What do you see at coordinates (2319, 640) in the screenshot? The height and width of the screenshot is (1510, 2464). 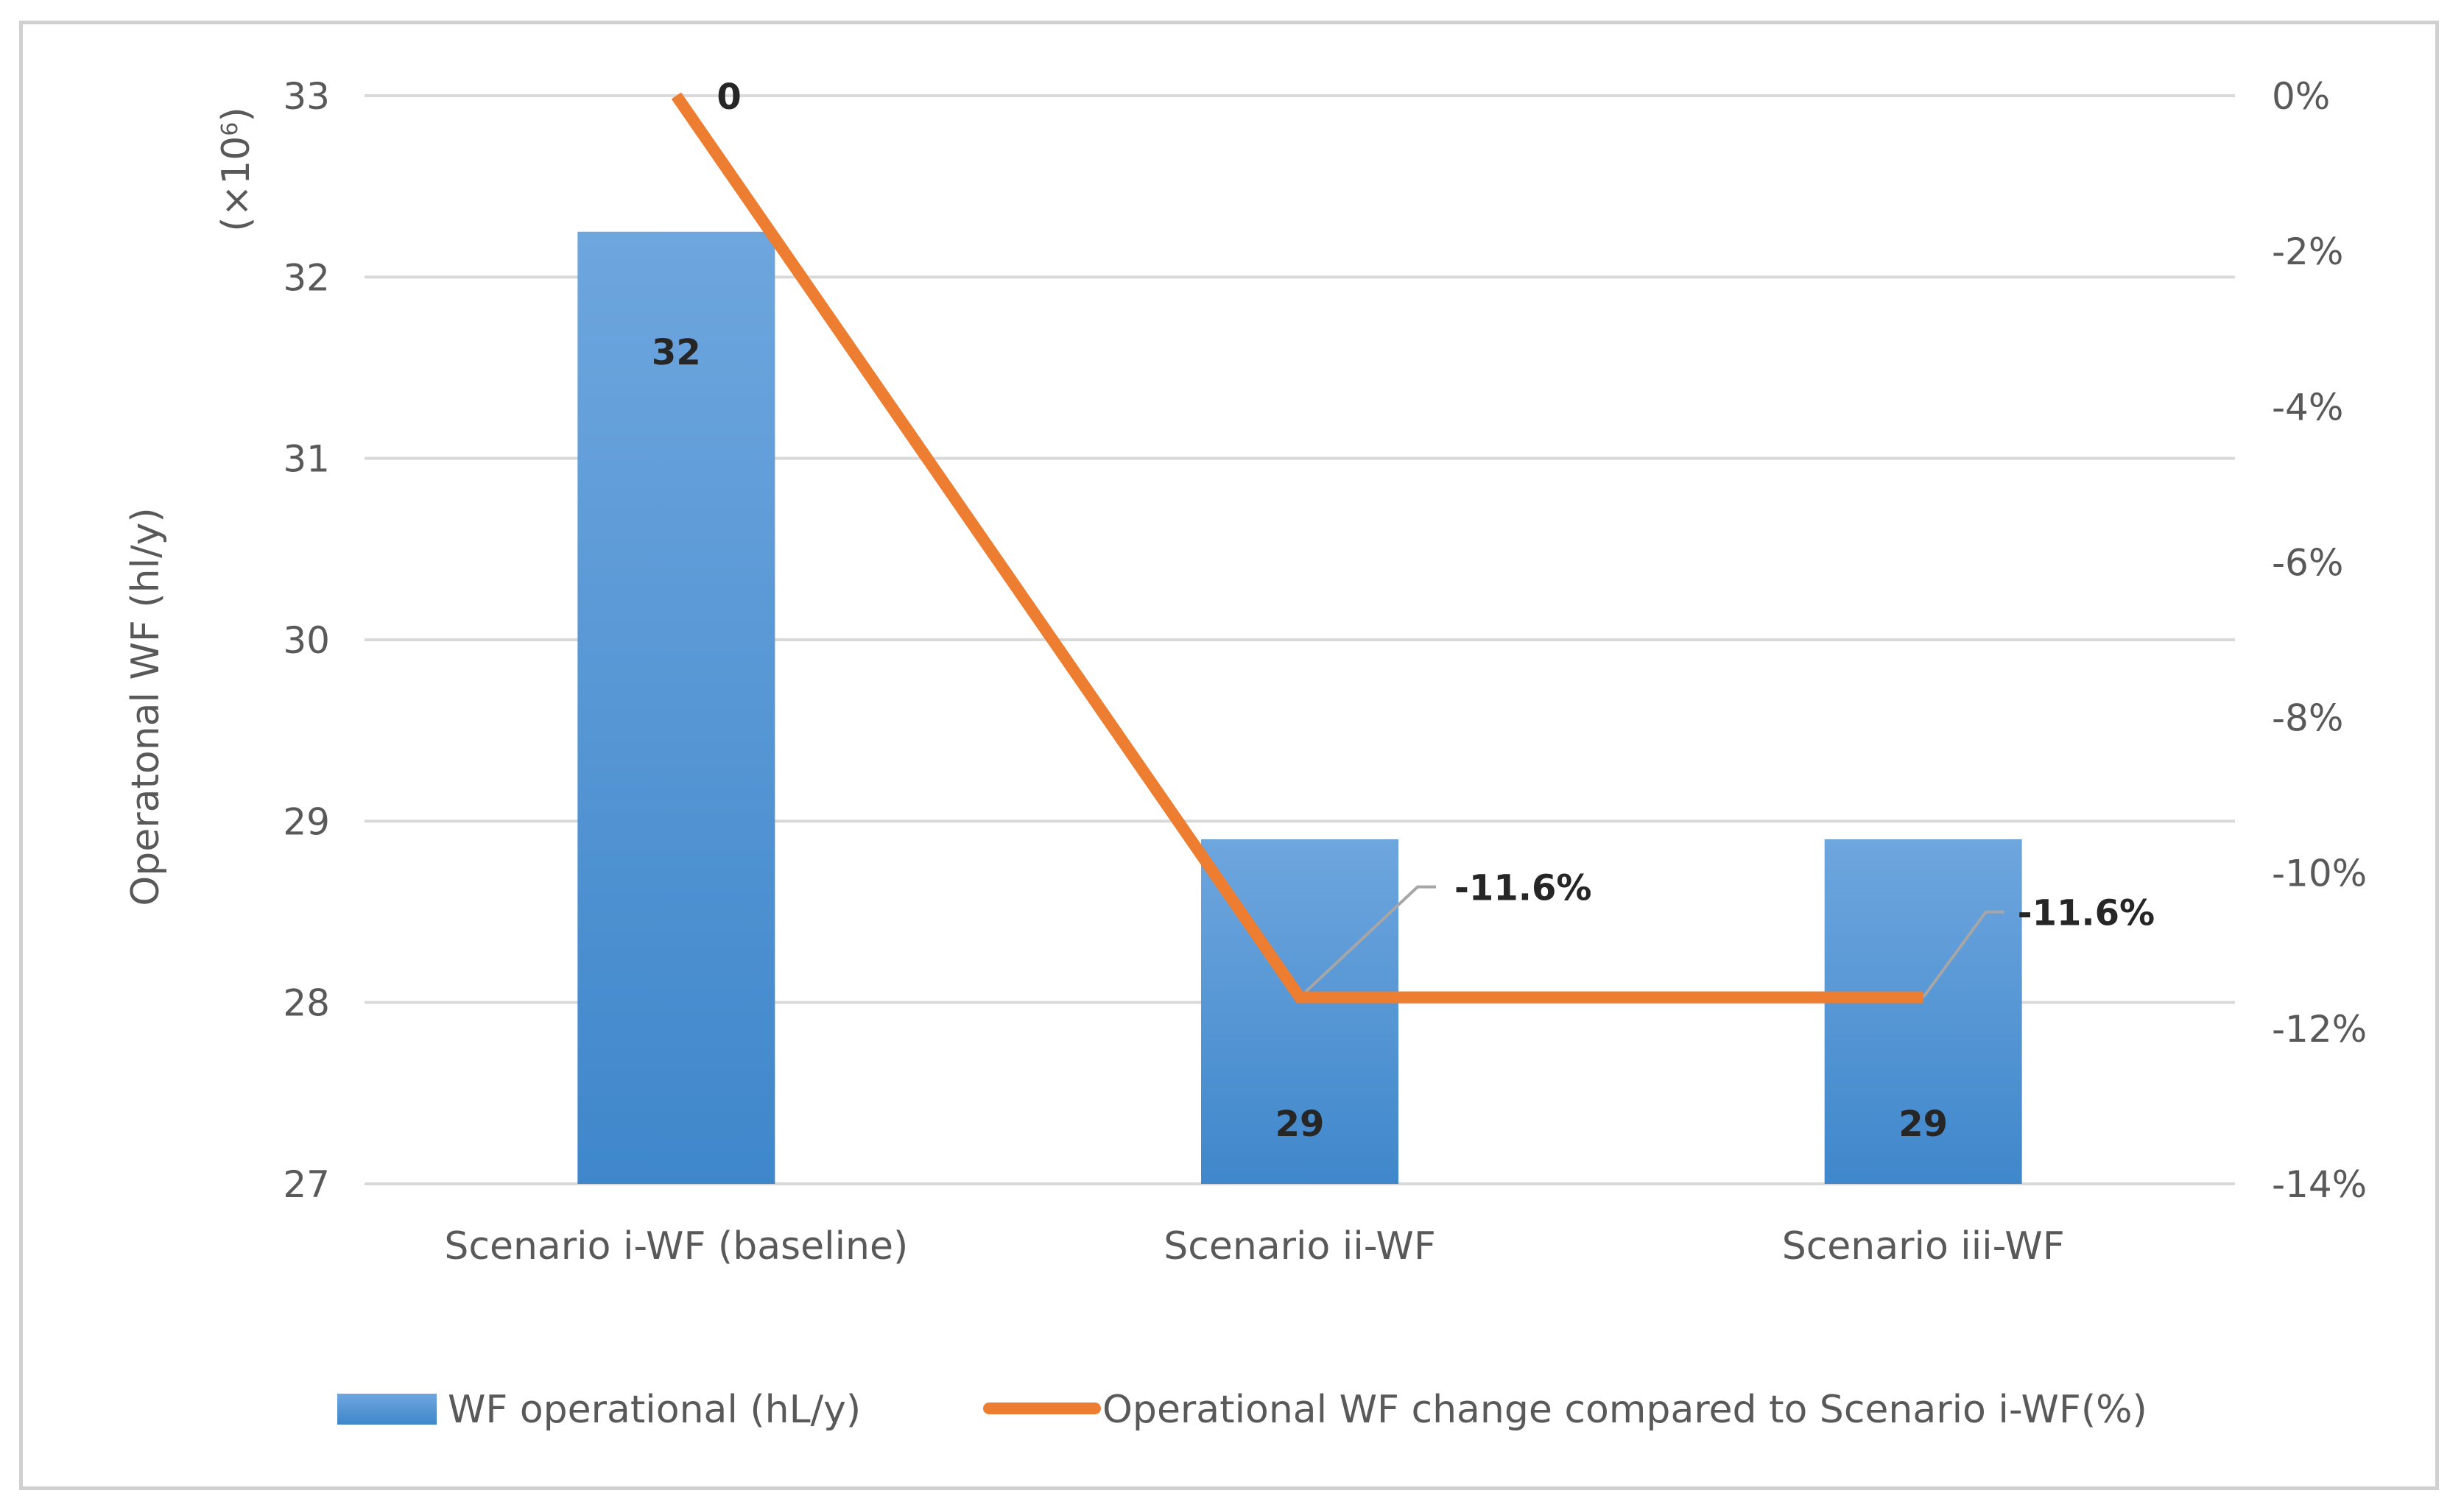 I see `right-axis-ticks: 0% -2% -4% -6% -8% -10% -12% -14%` at bounding box center [2319, 640].